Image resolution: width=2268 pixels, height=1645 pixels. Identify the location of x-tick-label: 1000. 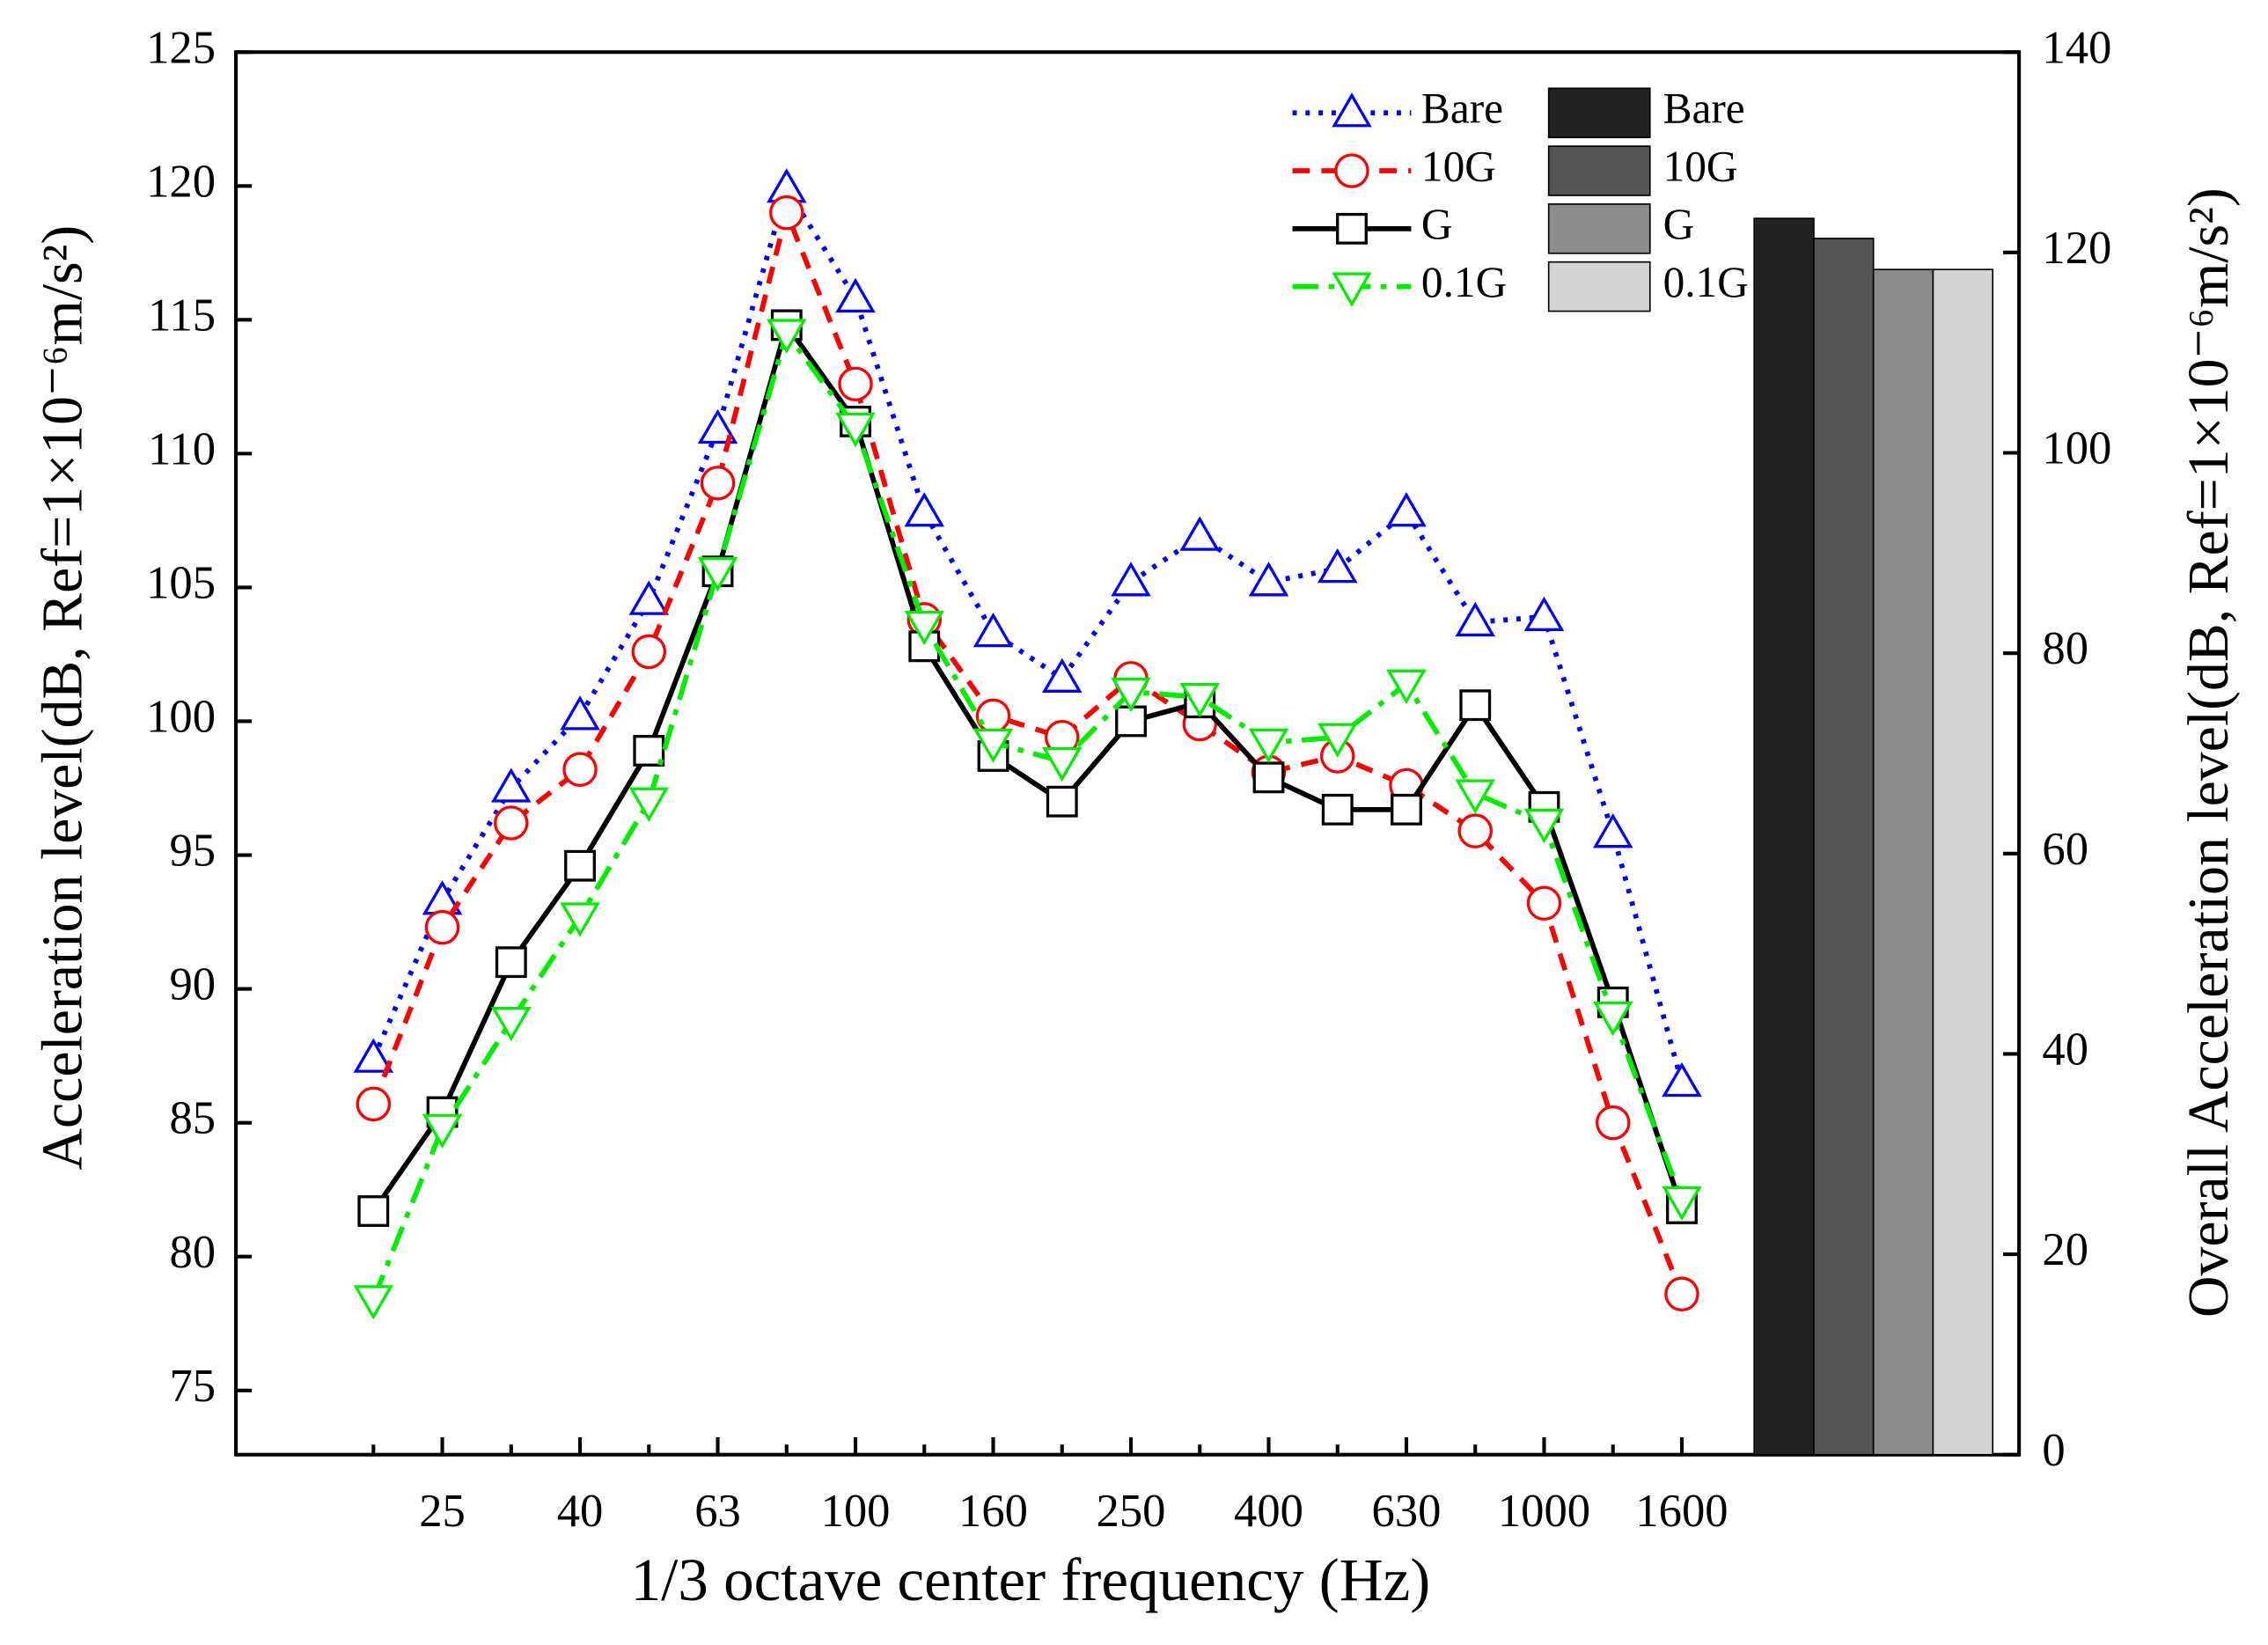
(1544, 1511).